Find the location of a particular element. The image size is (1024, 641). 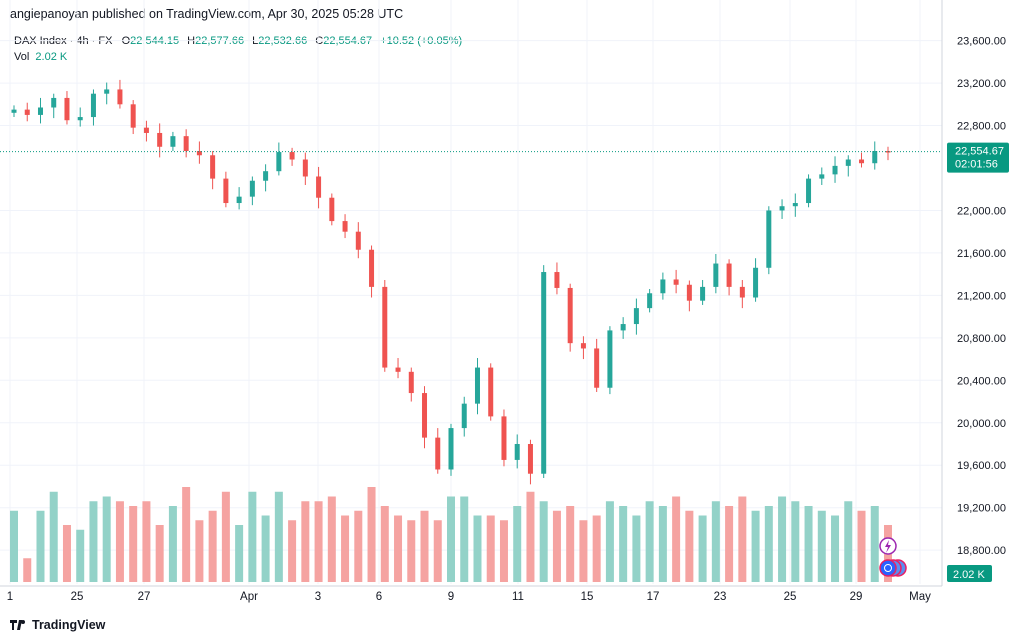

footer-brand: TradingView is located at coordinates (57, 625).